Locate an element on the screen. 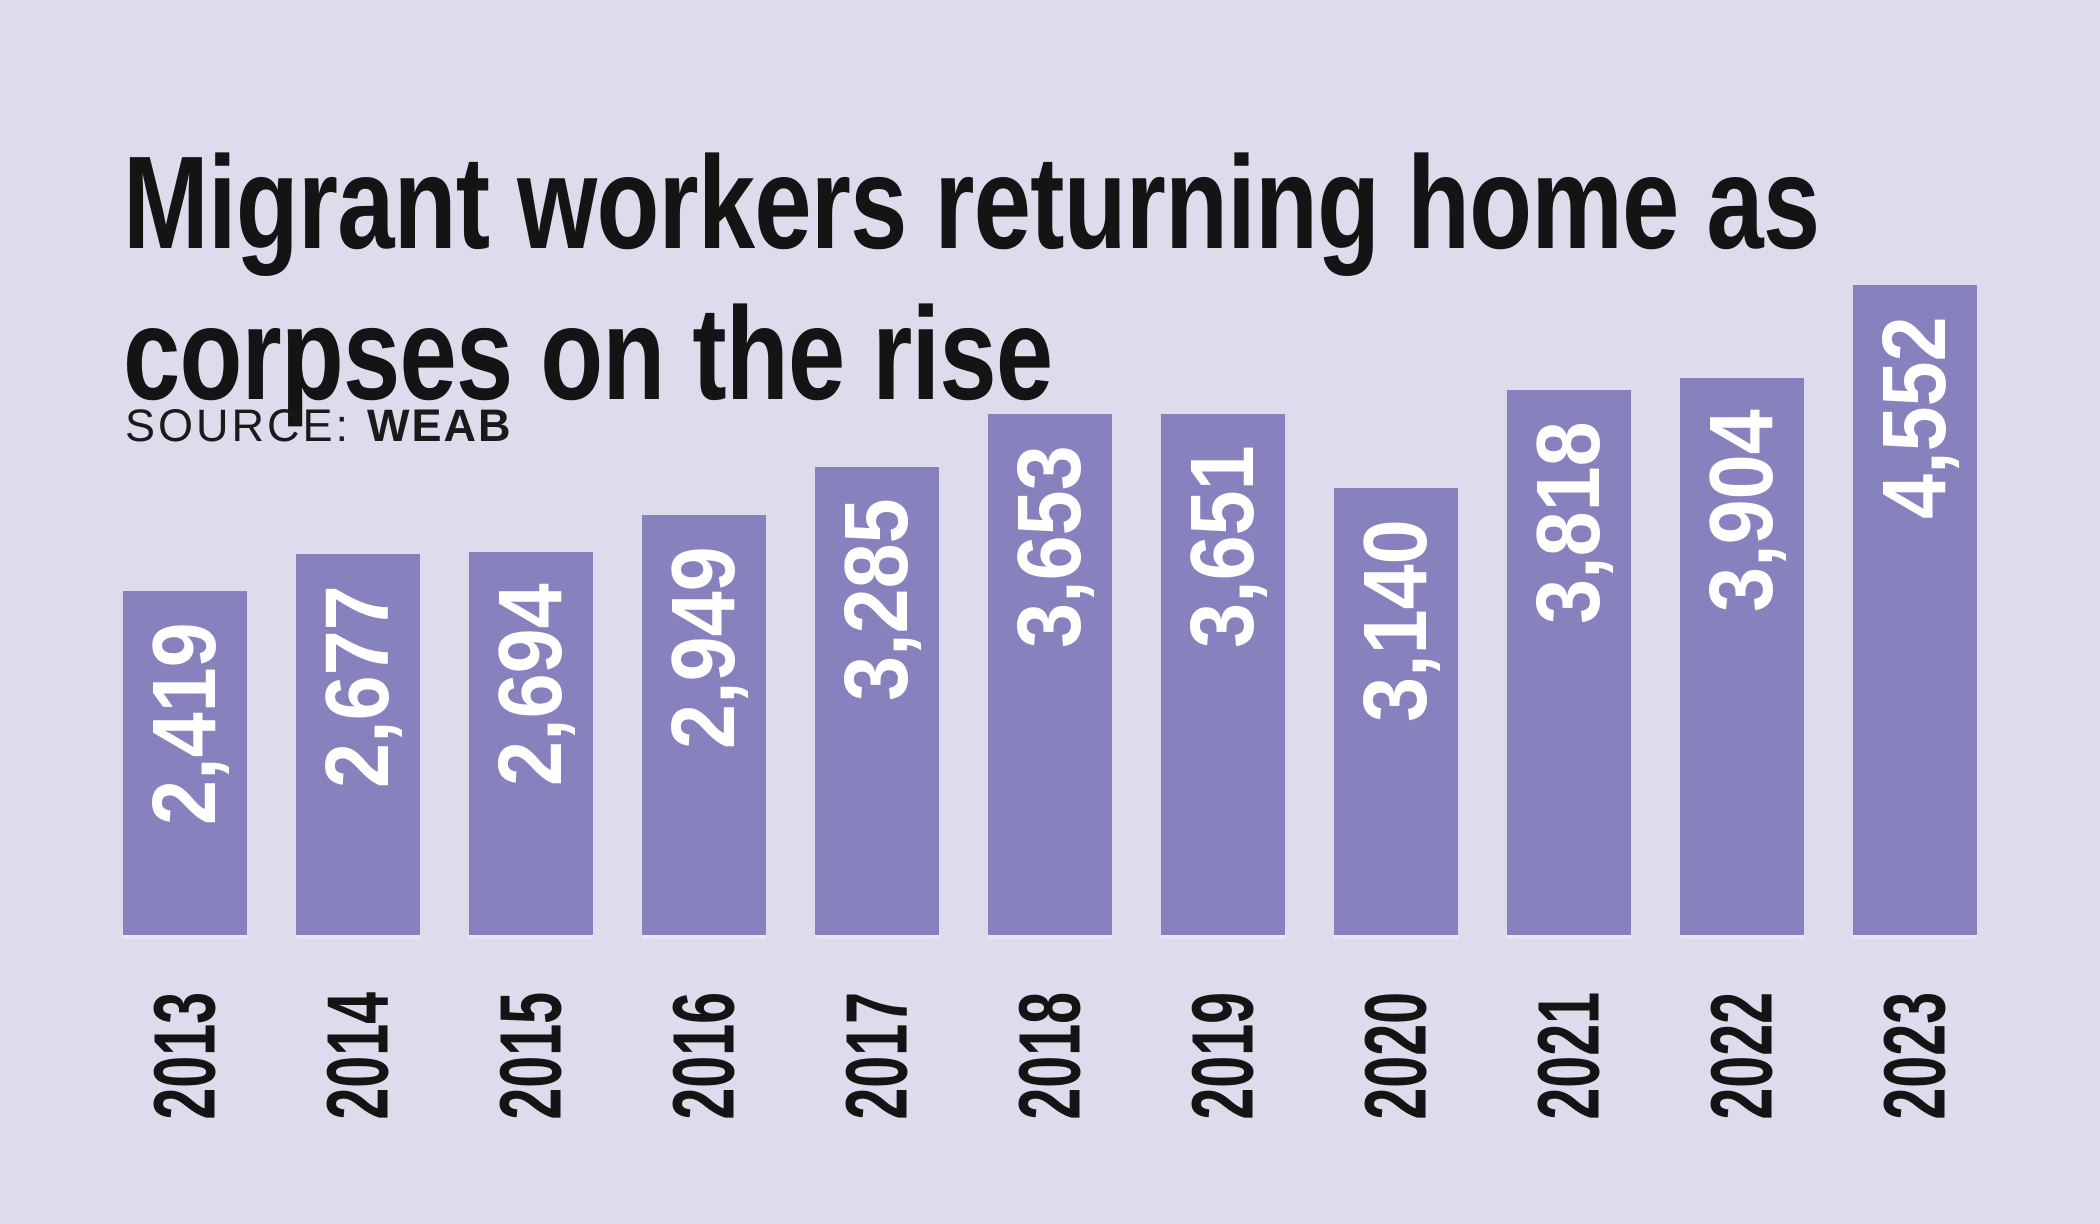 This screenshot has height=1224, width=2100. bar-column-2018: 3,653 2018 is located at coordinates (1050, 767).